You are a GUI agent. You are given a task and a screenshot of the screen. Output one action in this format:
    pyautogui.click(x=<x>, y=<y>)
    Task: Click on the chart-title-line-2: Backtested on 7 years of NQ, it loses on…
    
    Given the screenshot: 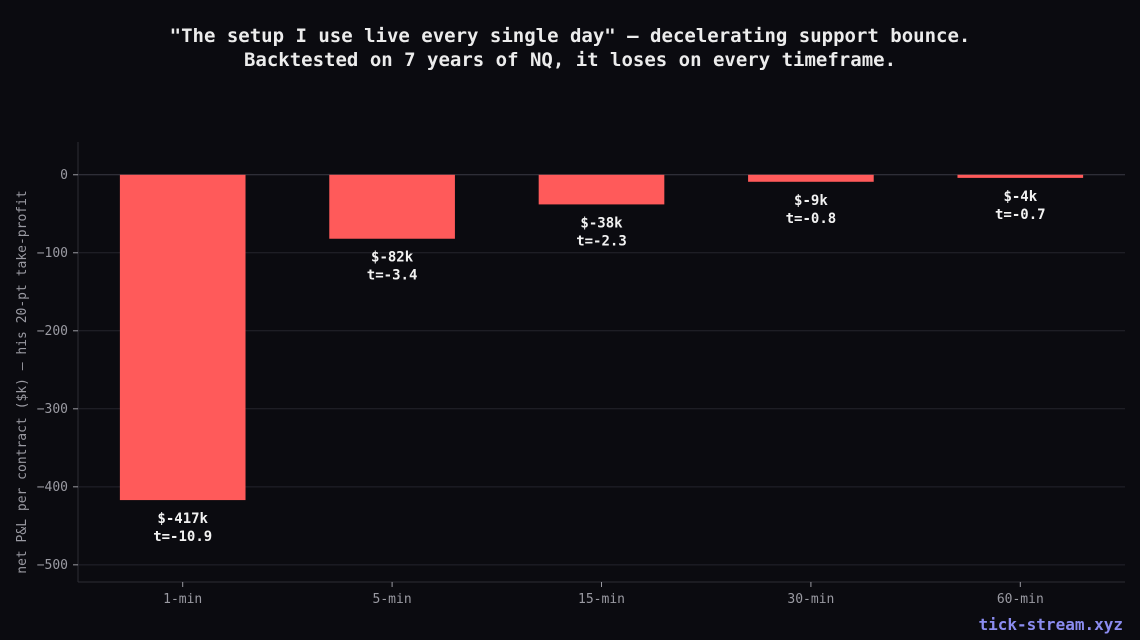 What is the action you would take?
    pyautogui.click(x=570, y=60)
    